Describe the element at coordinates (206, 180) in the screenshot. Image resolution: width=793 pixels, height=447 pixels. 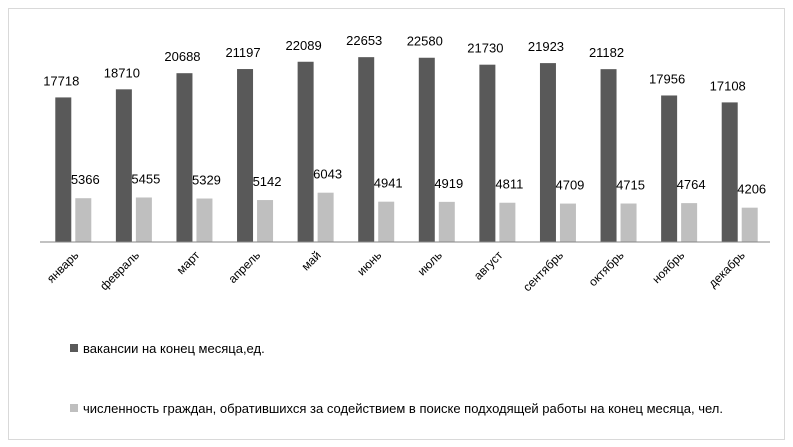
I see `data-label: 5329` at that location.